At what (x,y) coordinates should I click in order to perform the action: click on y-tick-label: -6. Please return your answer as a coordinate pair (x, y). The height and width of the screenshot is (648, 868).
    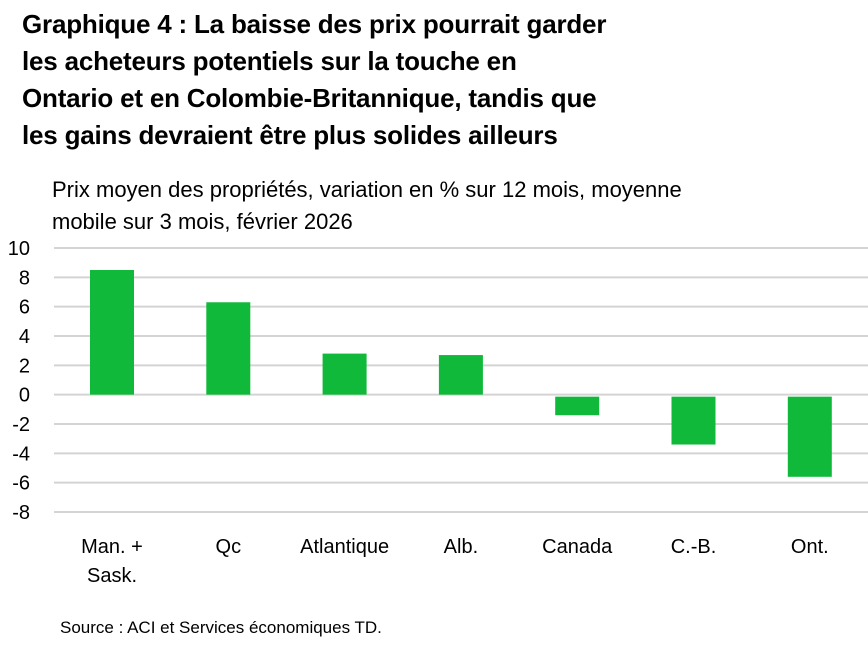
    Looking at the image, I should click on (21, 484).